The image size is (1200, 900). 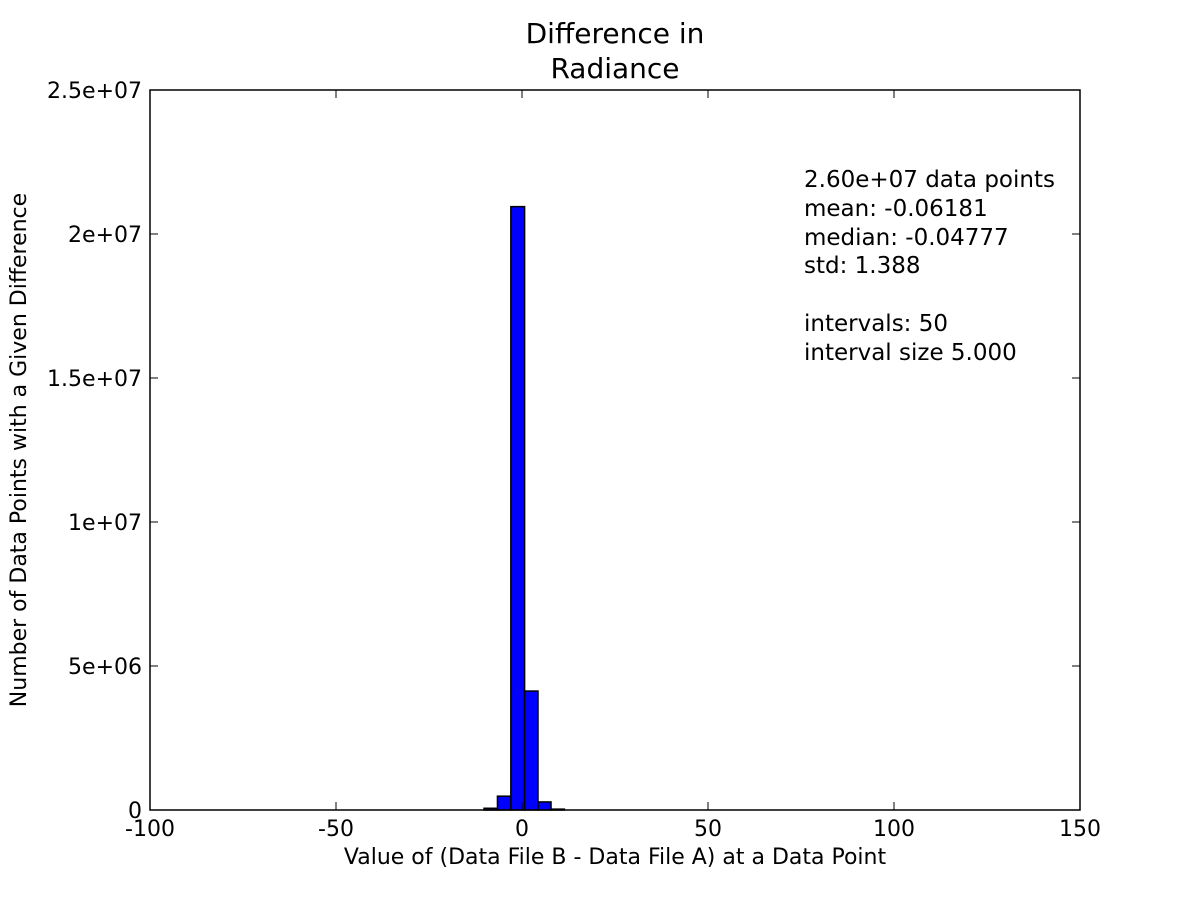 What do you see at coordinates (862, 266) in the screenshot?
I see `stats-line-std: std: 1.388` at bounding box center [862, 266].